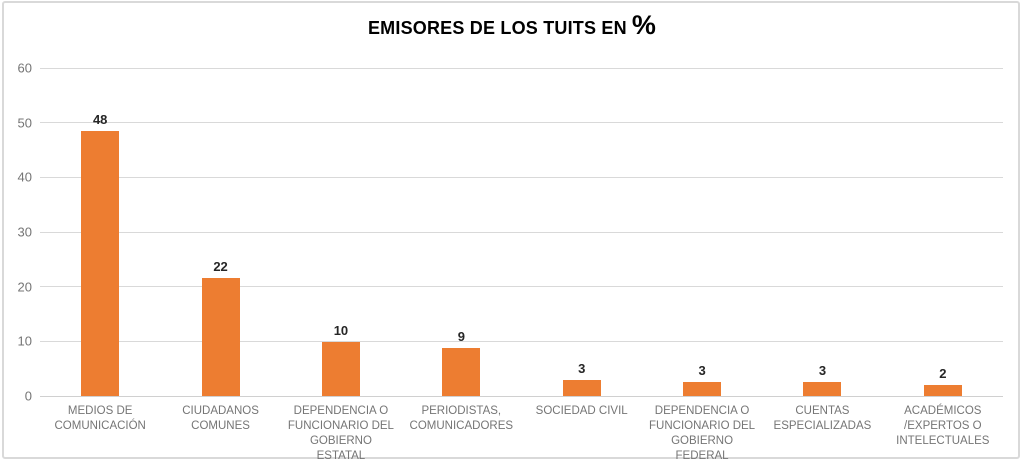 The width and height of the screenshot is (1024, 469). What do you see at coordinates (461, 337) in the screenshot?
I see `bar-value-label-4: 9` at bounding box center [461, 337].